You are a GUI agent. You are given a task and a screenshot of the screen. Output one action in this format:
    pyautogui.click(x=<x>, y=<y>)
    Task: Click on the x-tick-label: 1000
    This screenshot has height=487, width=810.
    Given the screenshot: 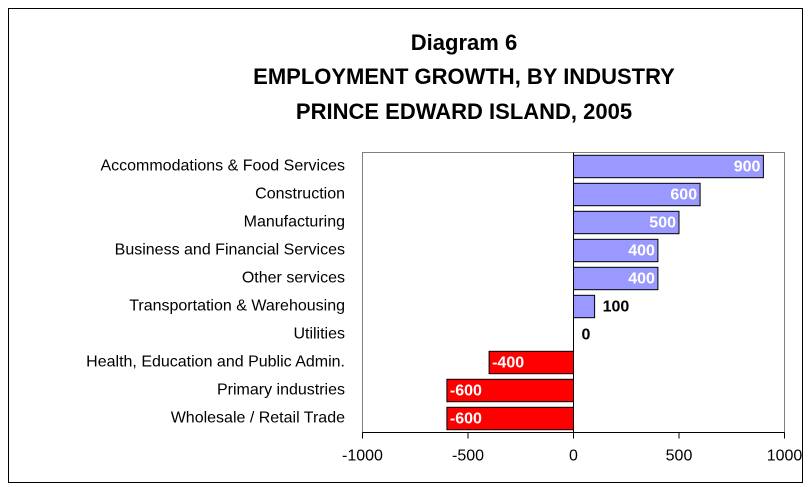 What is the action you would take?
    pyautogui.click(x=785, y=456)
    